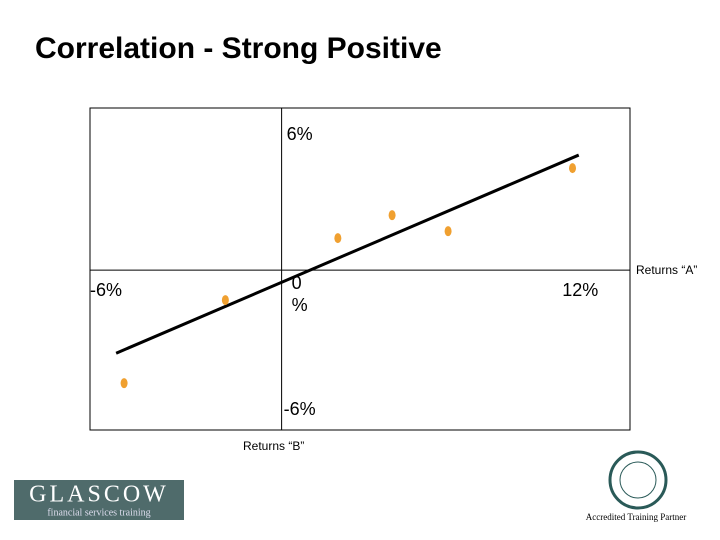 This screenshot has height=540, width=720. I want to click on logo-box, so click(99, 500).